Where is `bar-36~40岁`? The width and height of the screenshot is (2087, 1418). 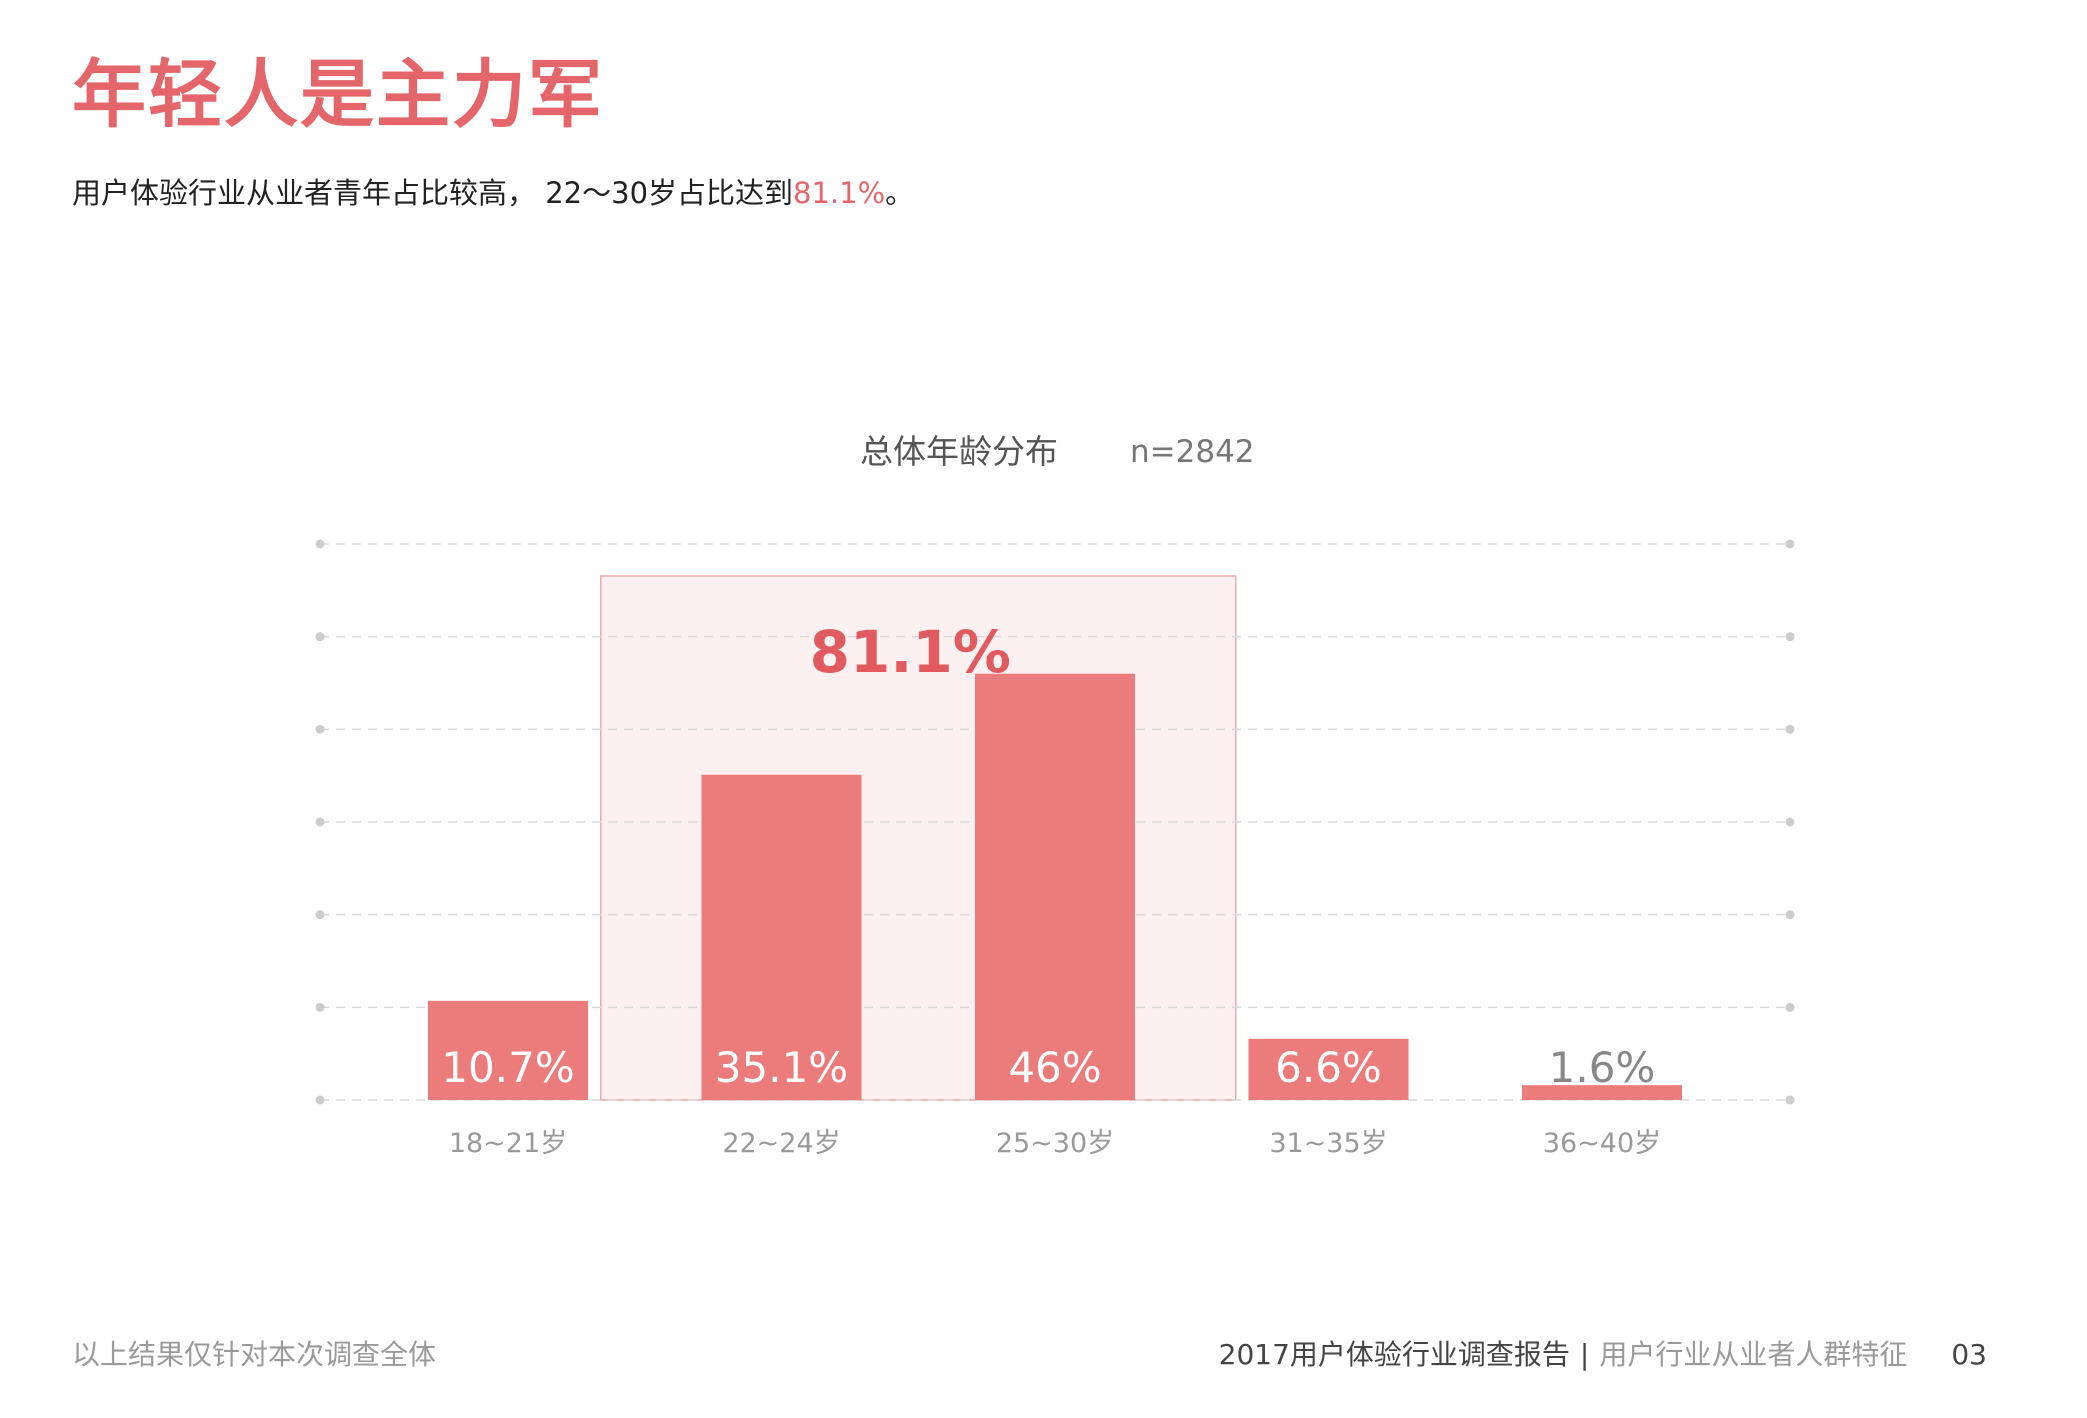
bar-36~40岁 is located at coordinates (1602, 1092).